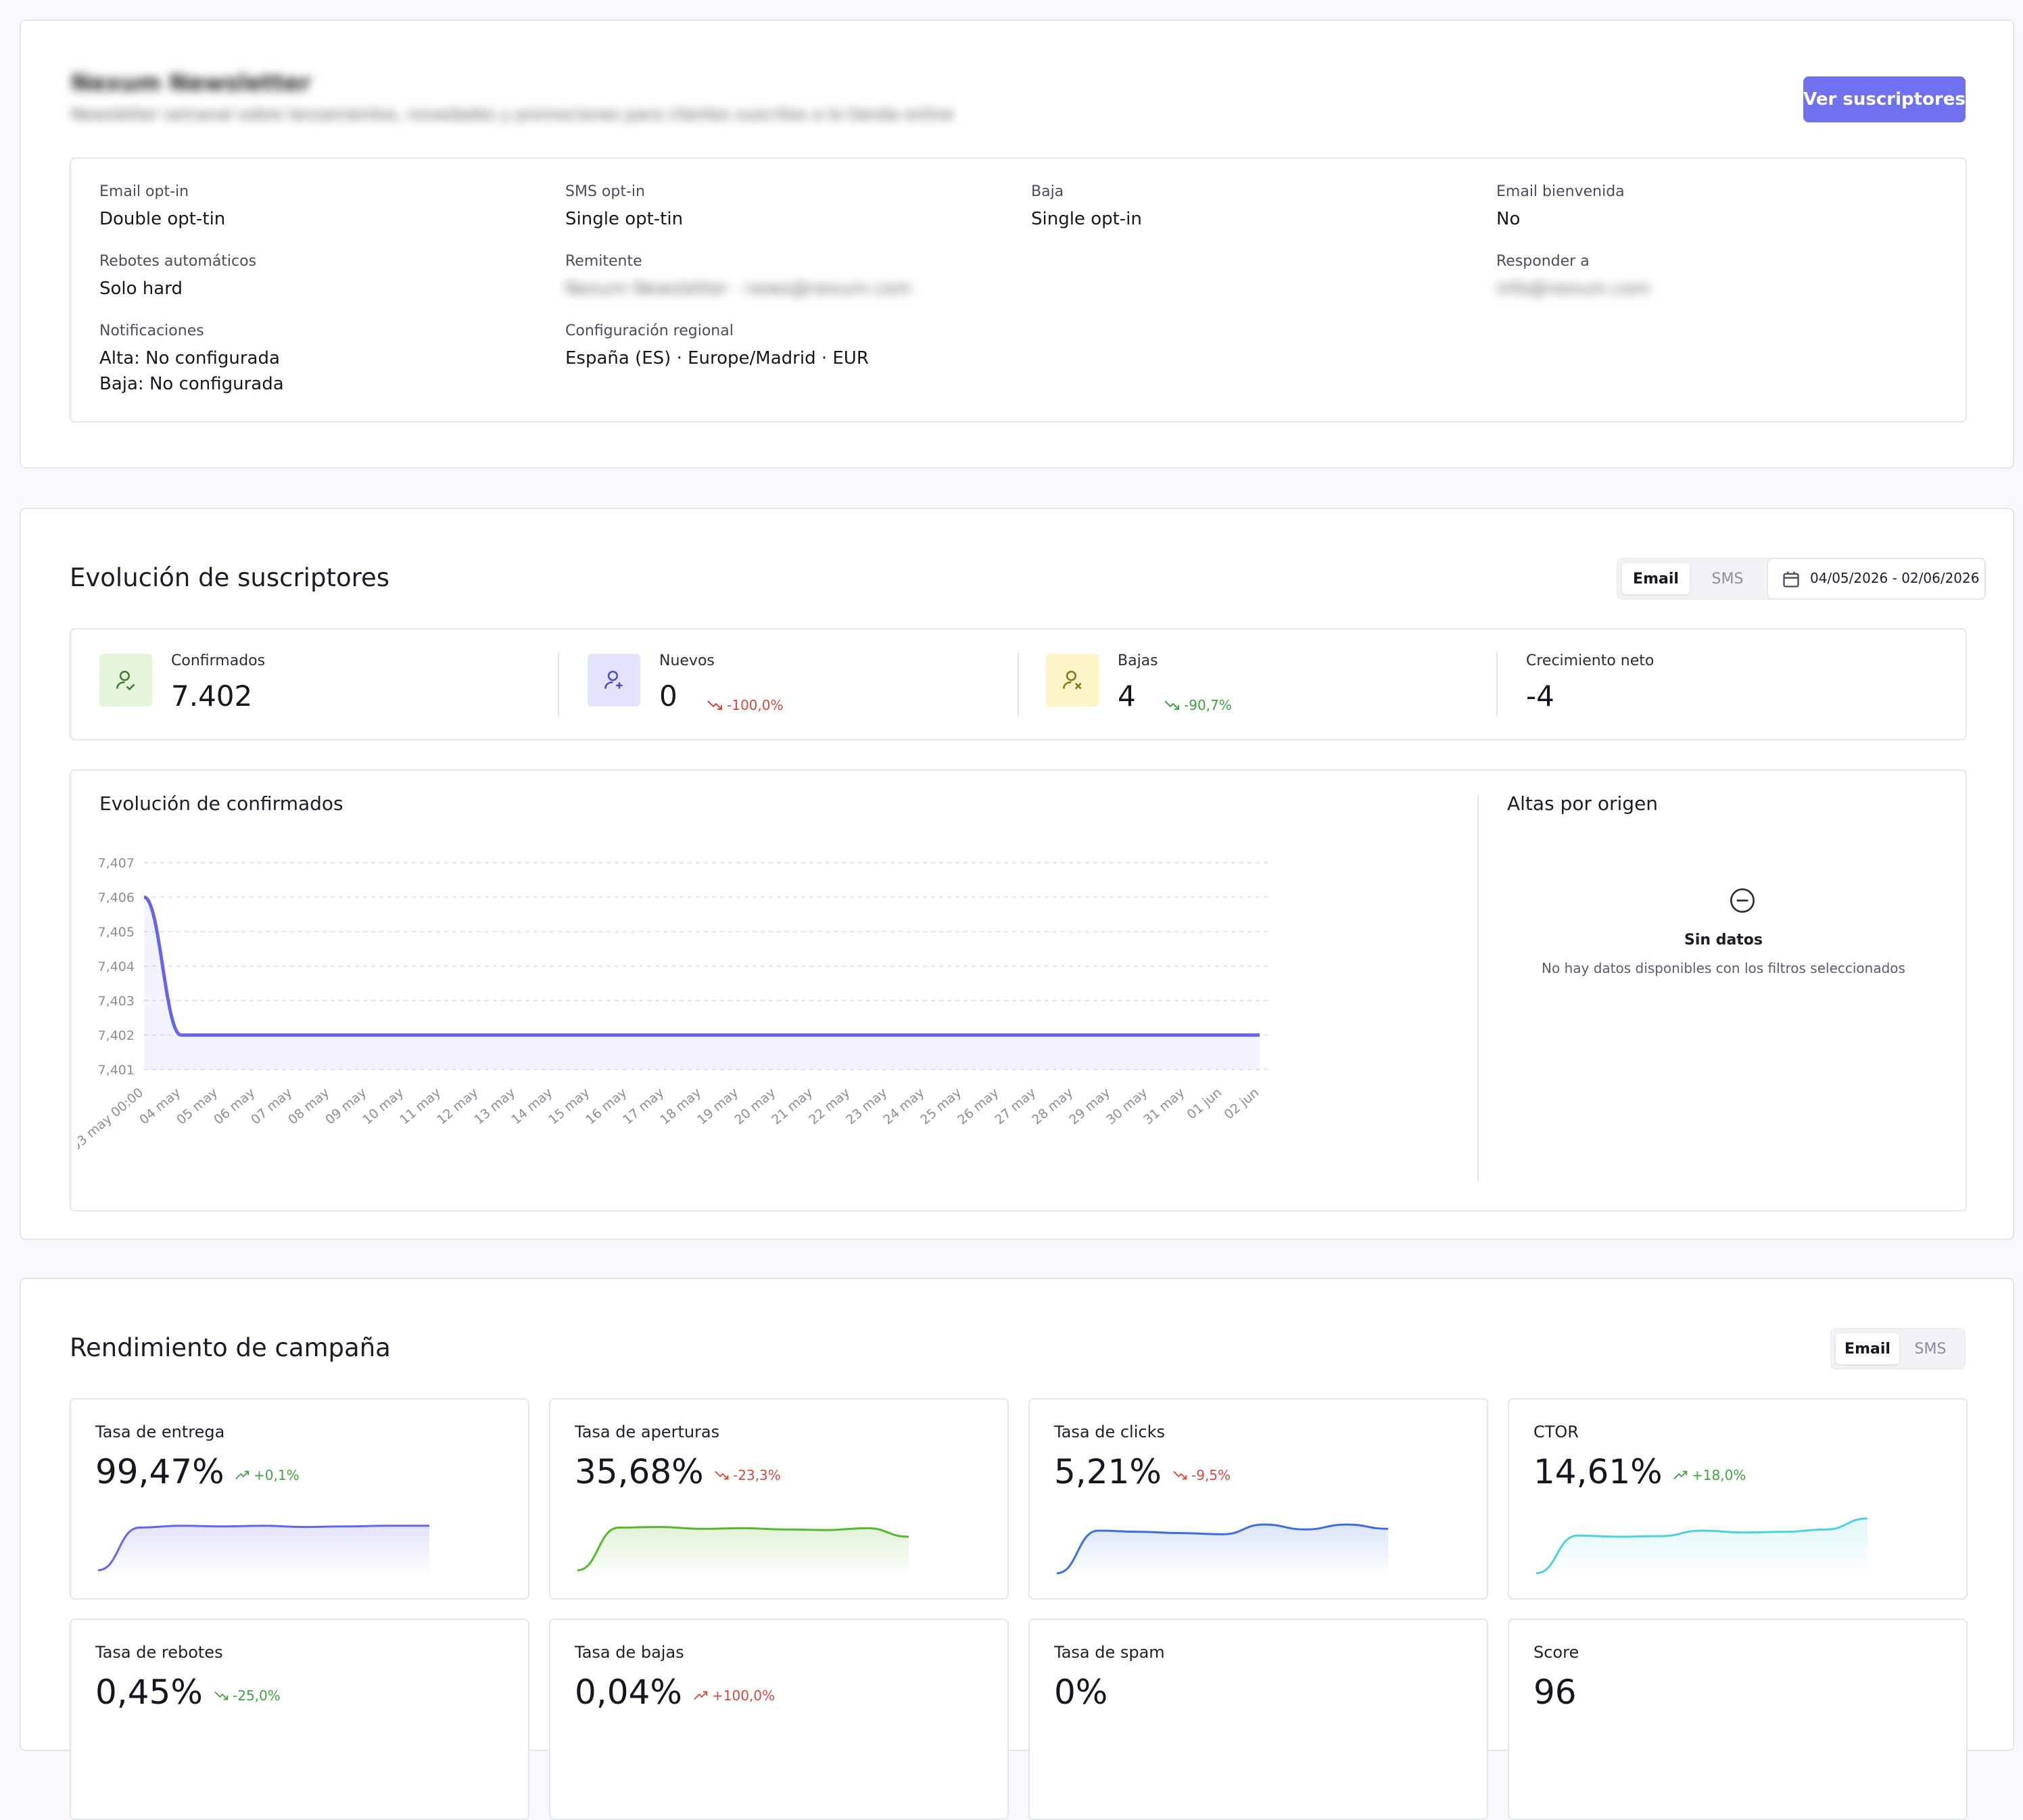 The height and width of the screenshot is (1820, 2023). Describe the element at coordinates (1590, 660) in the screenshot. I see `crecimiento-label: Crecimiento neto` at that location.